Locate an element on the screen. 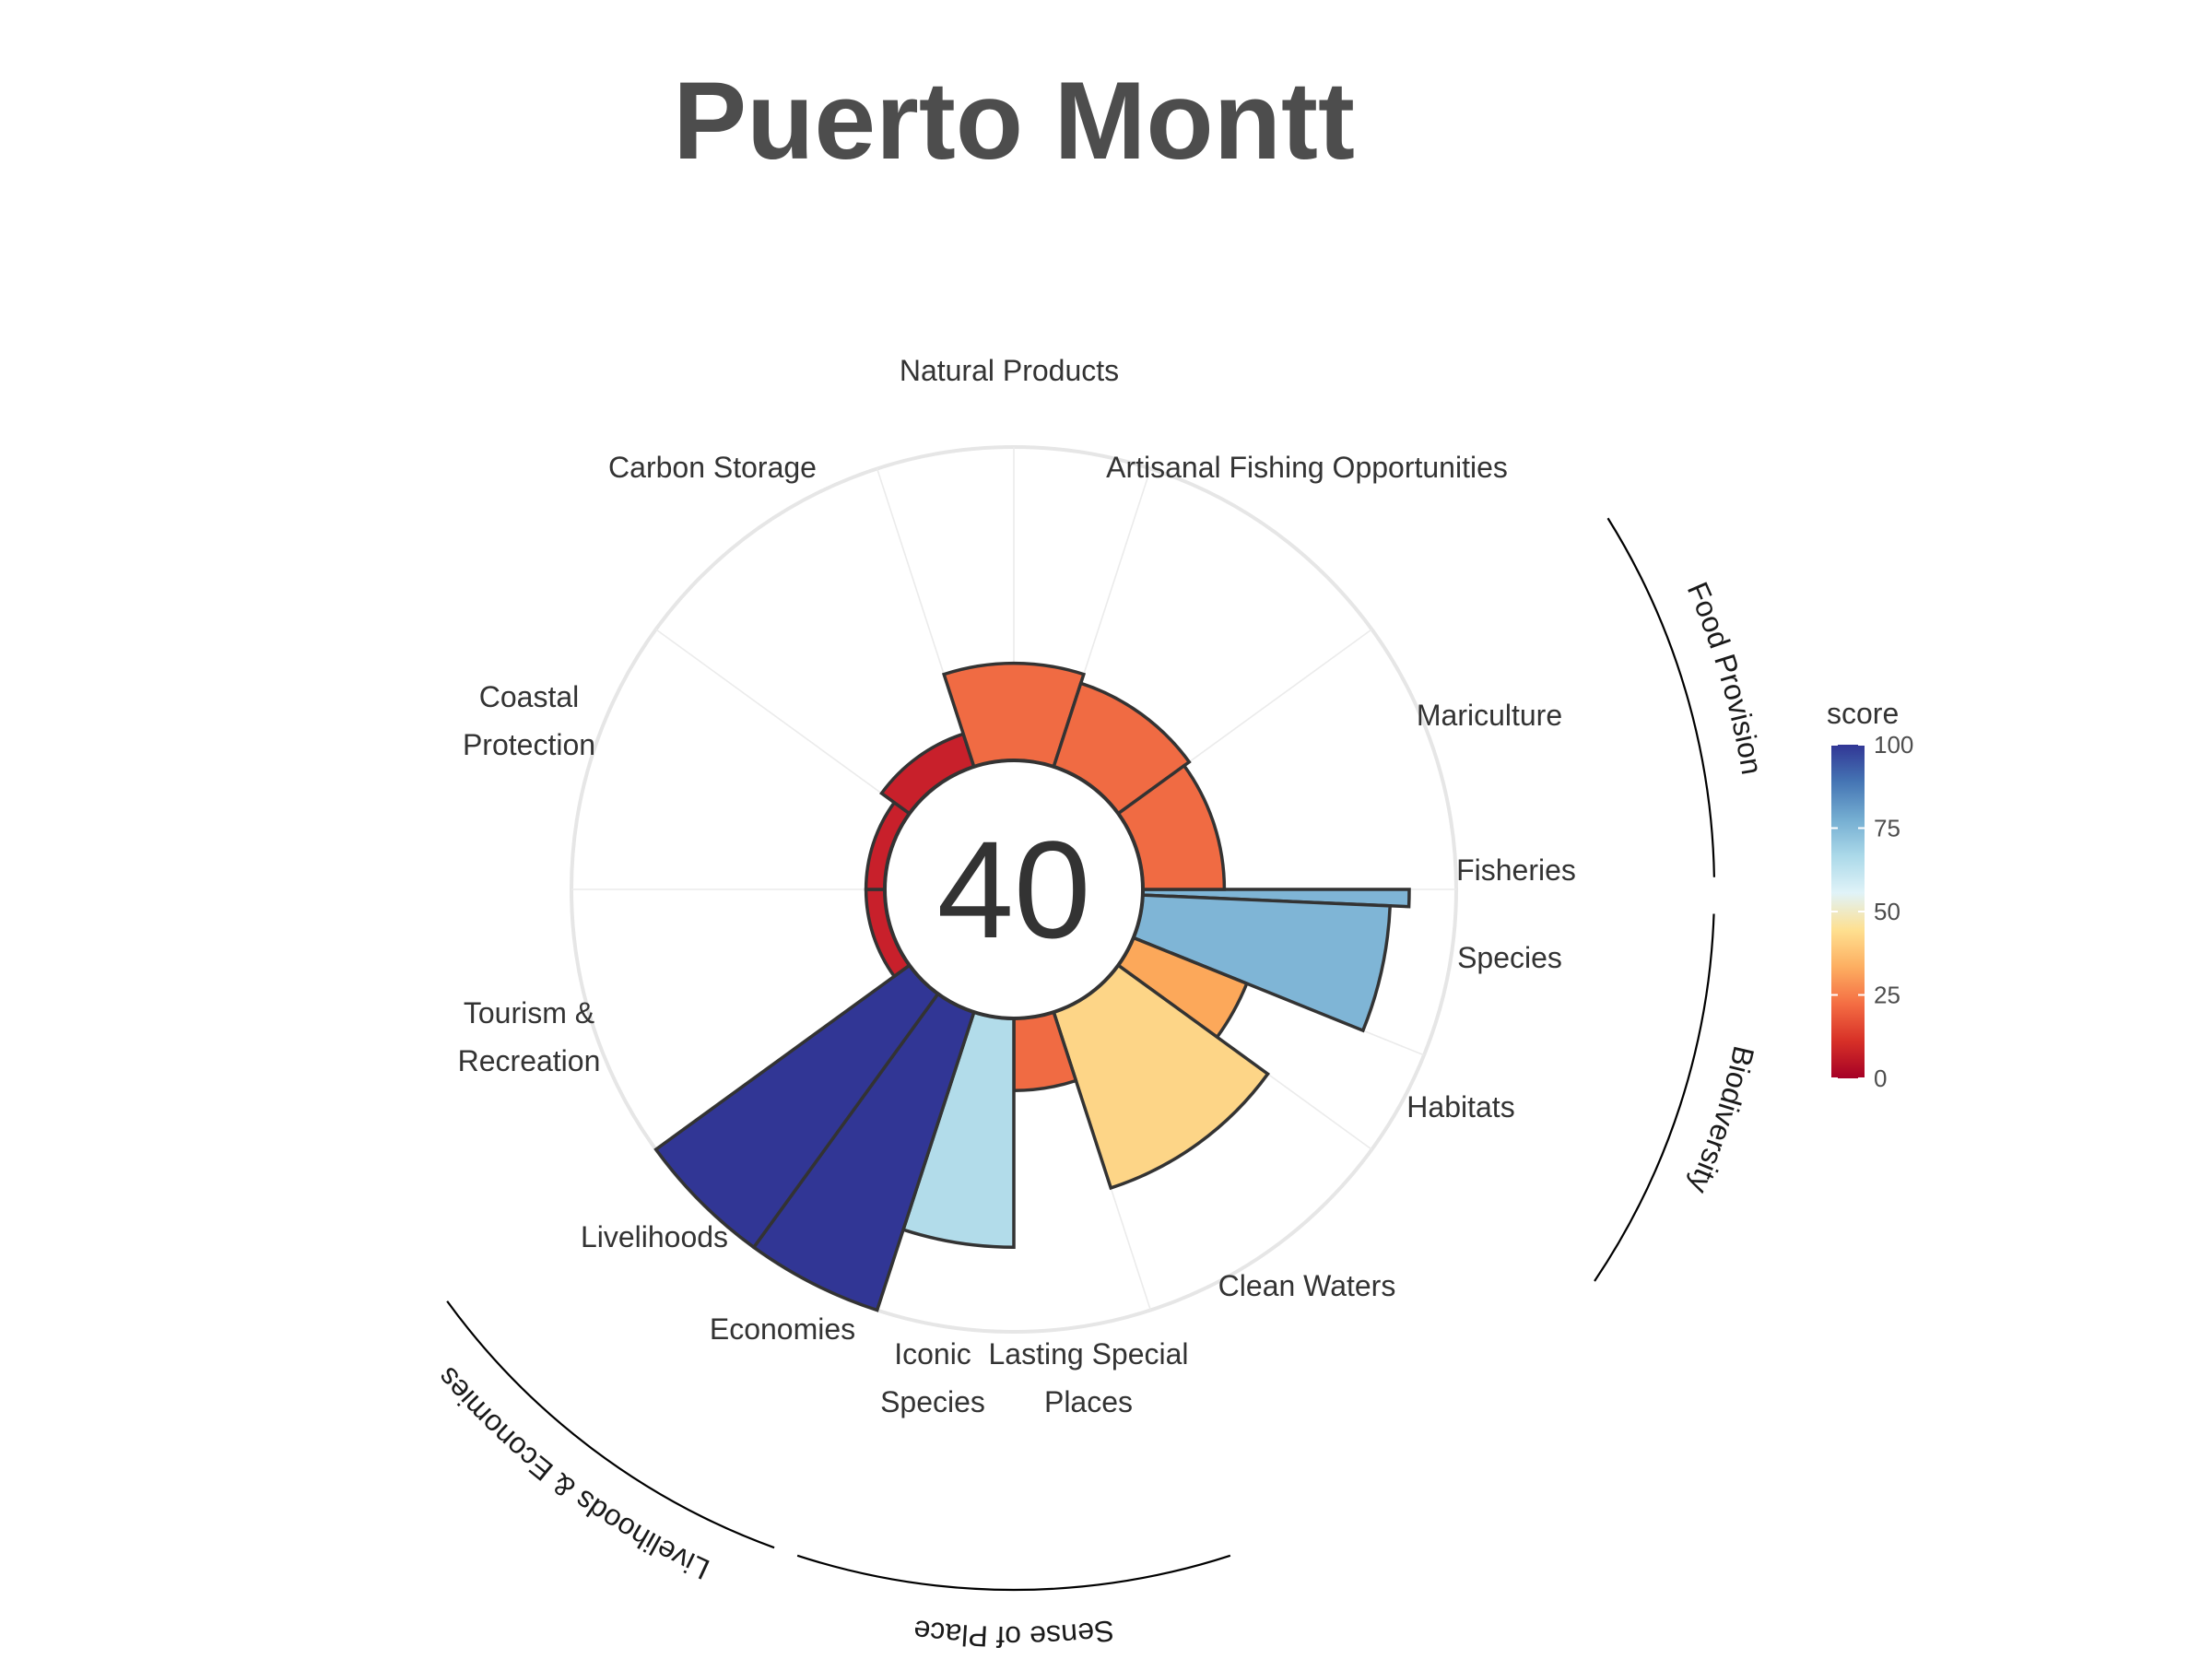 Image resolution: width=2212 pixels, height=1659 pixels. goal-label: Species is located at coordinates (1509, 957).